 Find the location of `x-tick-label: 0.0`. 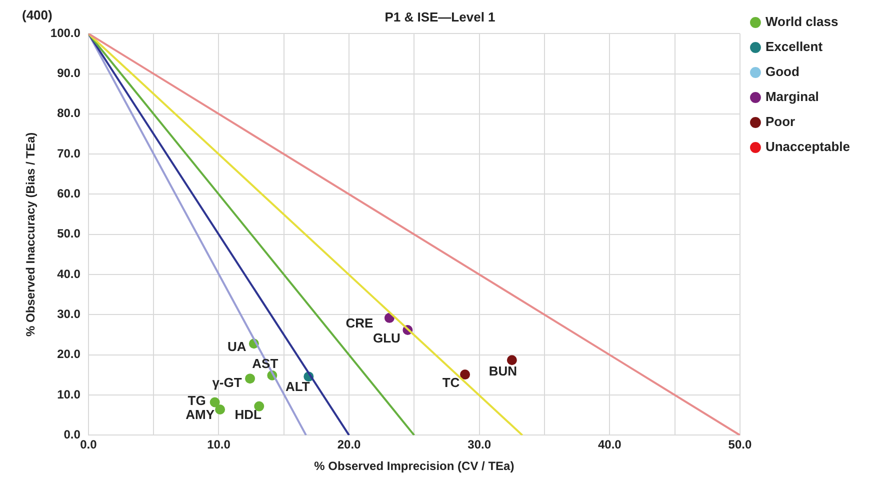

x-tick-label: 0.0 is located at coordinates (89, 445).